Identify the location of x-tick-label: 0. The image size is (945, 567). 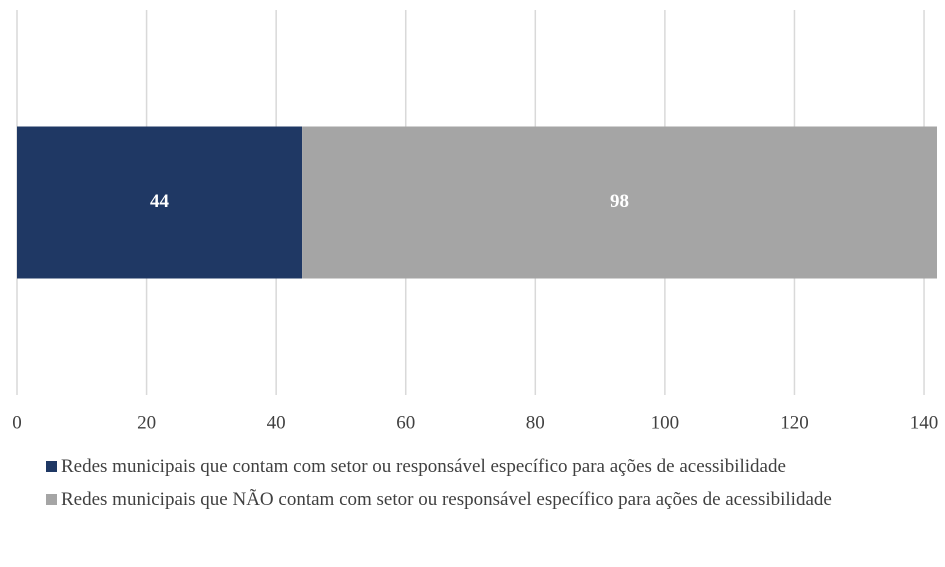
(17, 422).